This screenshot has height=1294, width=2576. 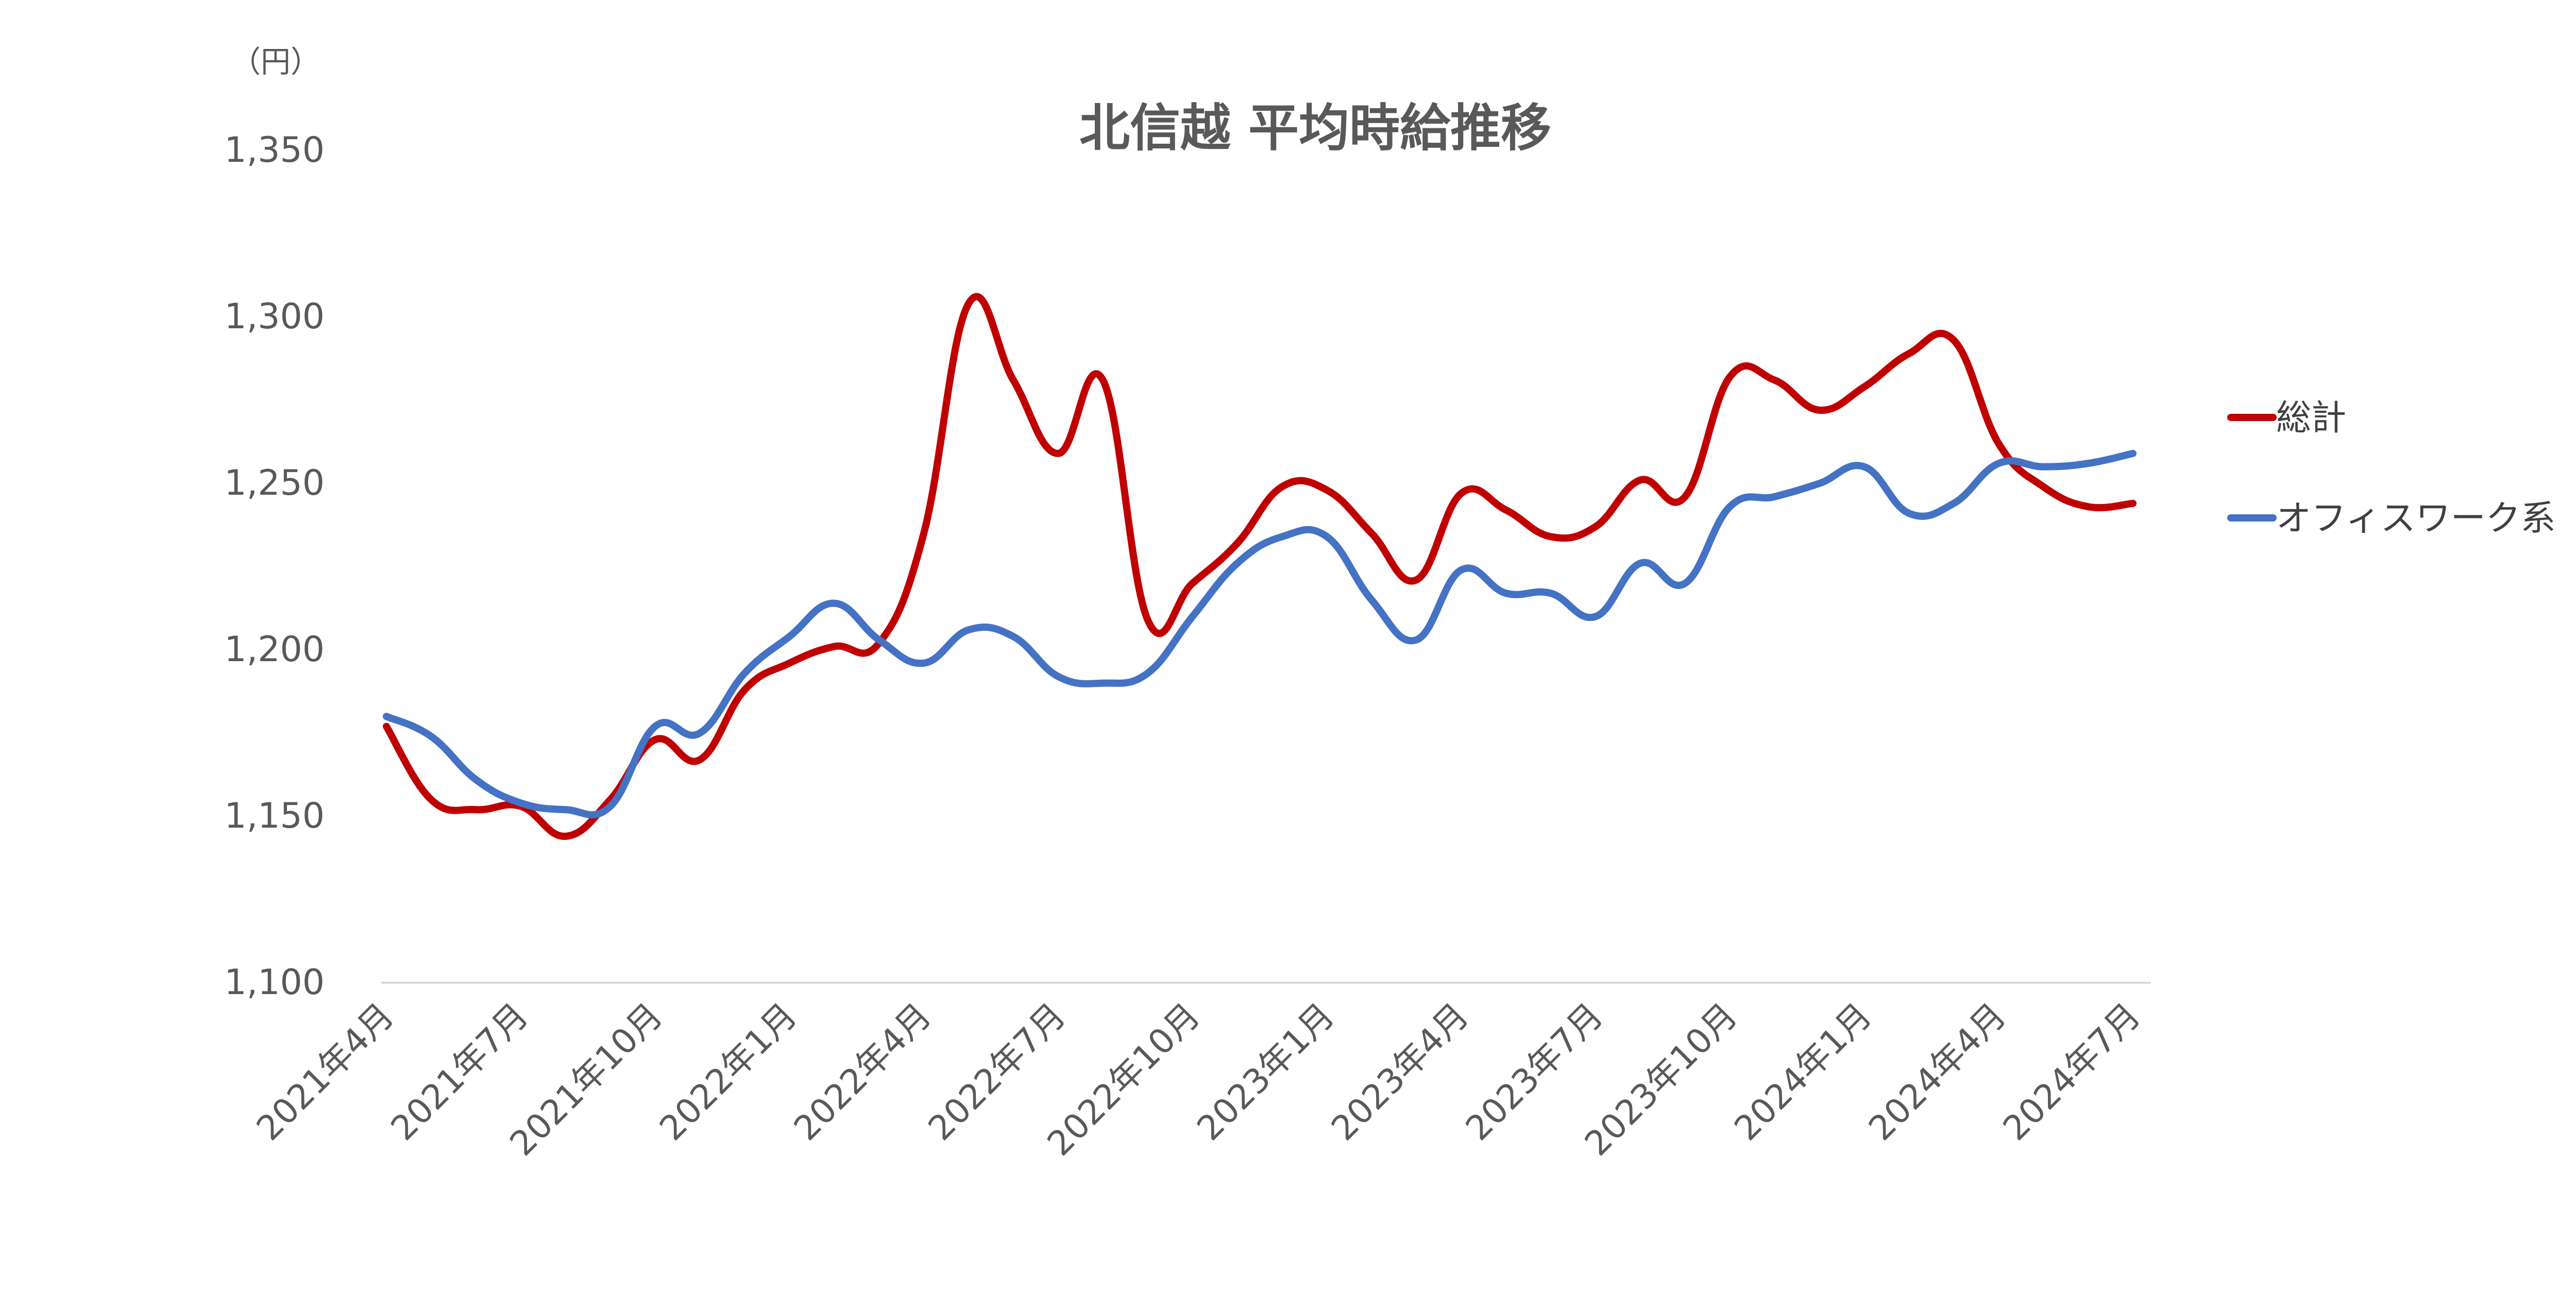 What do you see at coordinates (2416, 518) in the screenshot?
I see `legend-label: オフィスワーク系` at bounding box center [2416, 518].